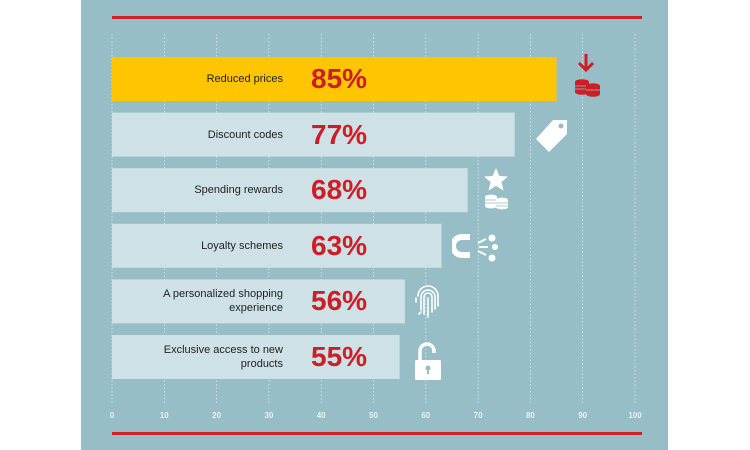  Describe the element at coordinates (426, 415) in the screenshot. I see `x-tick-label: 60` at that location.